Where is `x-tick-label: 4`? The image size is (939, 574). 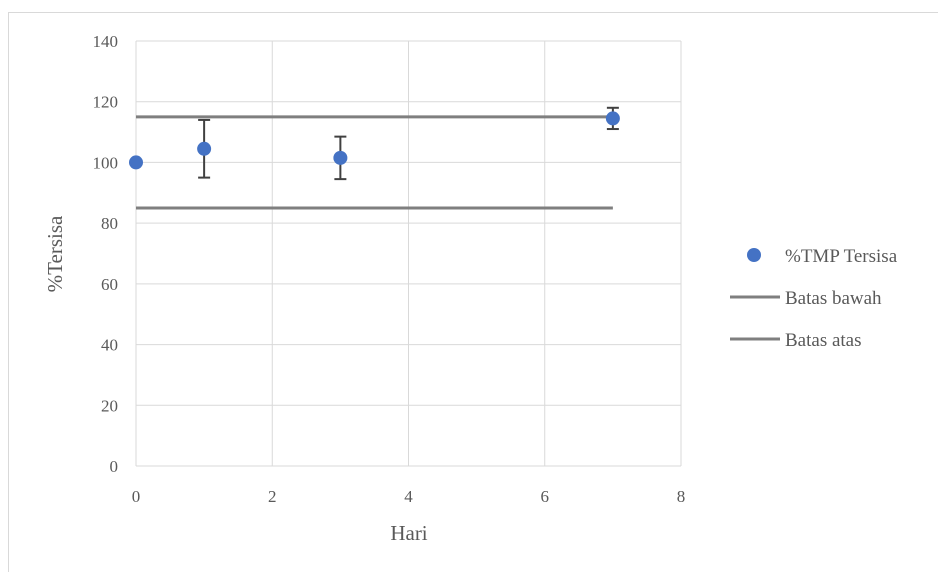 x-tick-label: 4 is located at coordinates (408, 496).